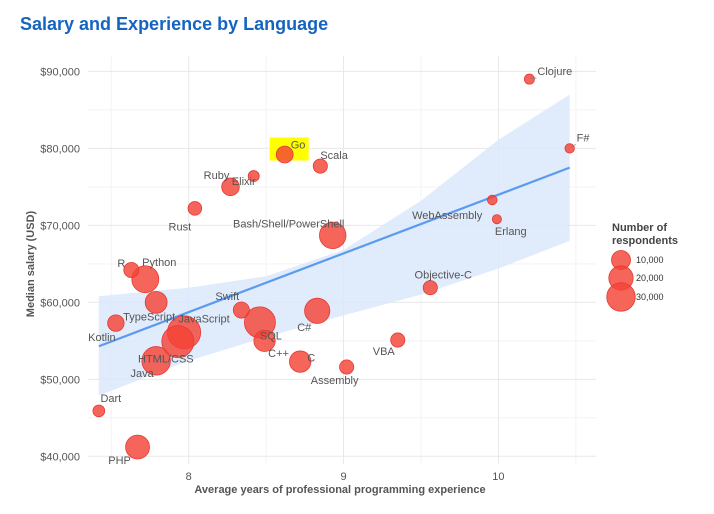 This screenshot has width=714, height=514. What do you see at coordinates (650, 297) in the screenshot?
I see `legend-label: 30,000` at bounding box center [650, 297].